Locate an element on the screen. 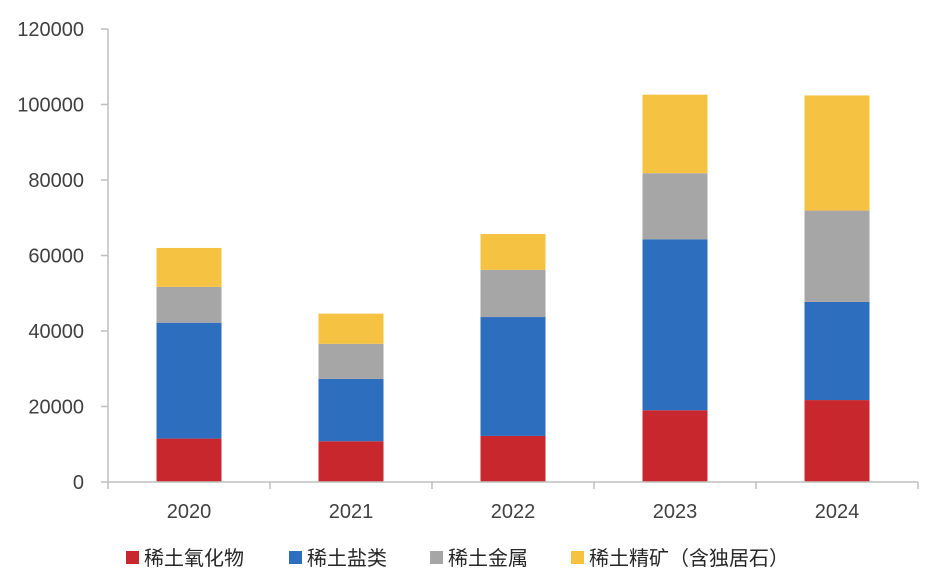 Image resolution: width=936 pixels, height=582 pixels. bar-segment-series-2-2022 is located at coordinates (513, 293).